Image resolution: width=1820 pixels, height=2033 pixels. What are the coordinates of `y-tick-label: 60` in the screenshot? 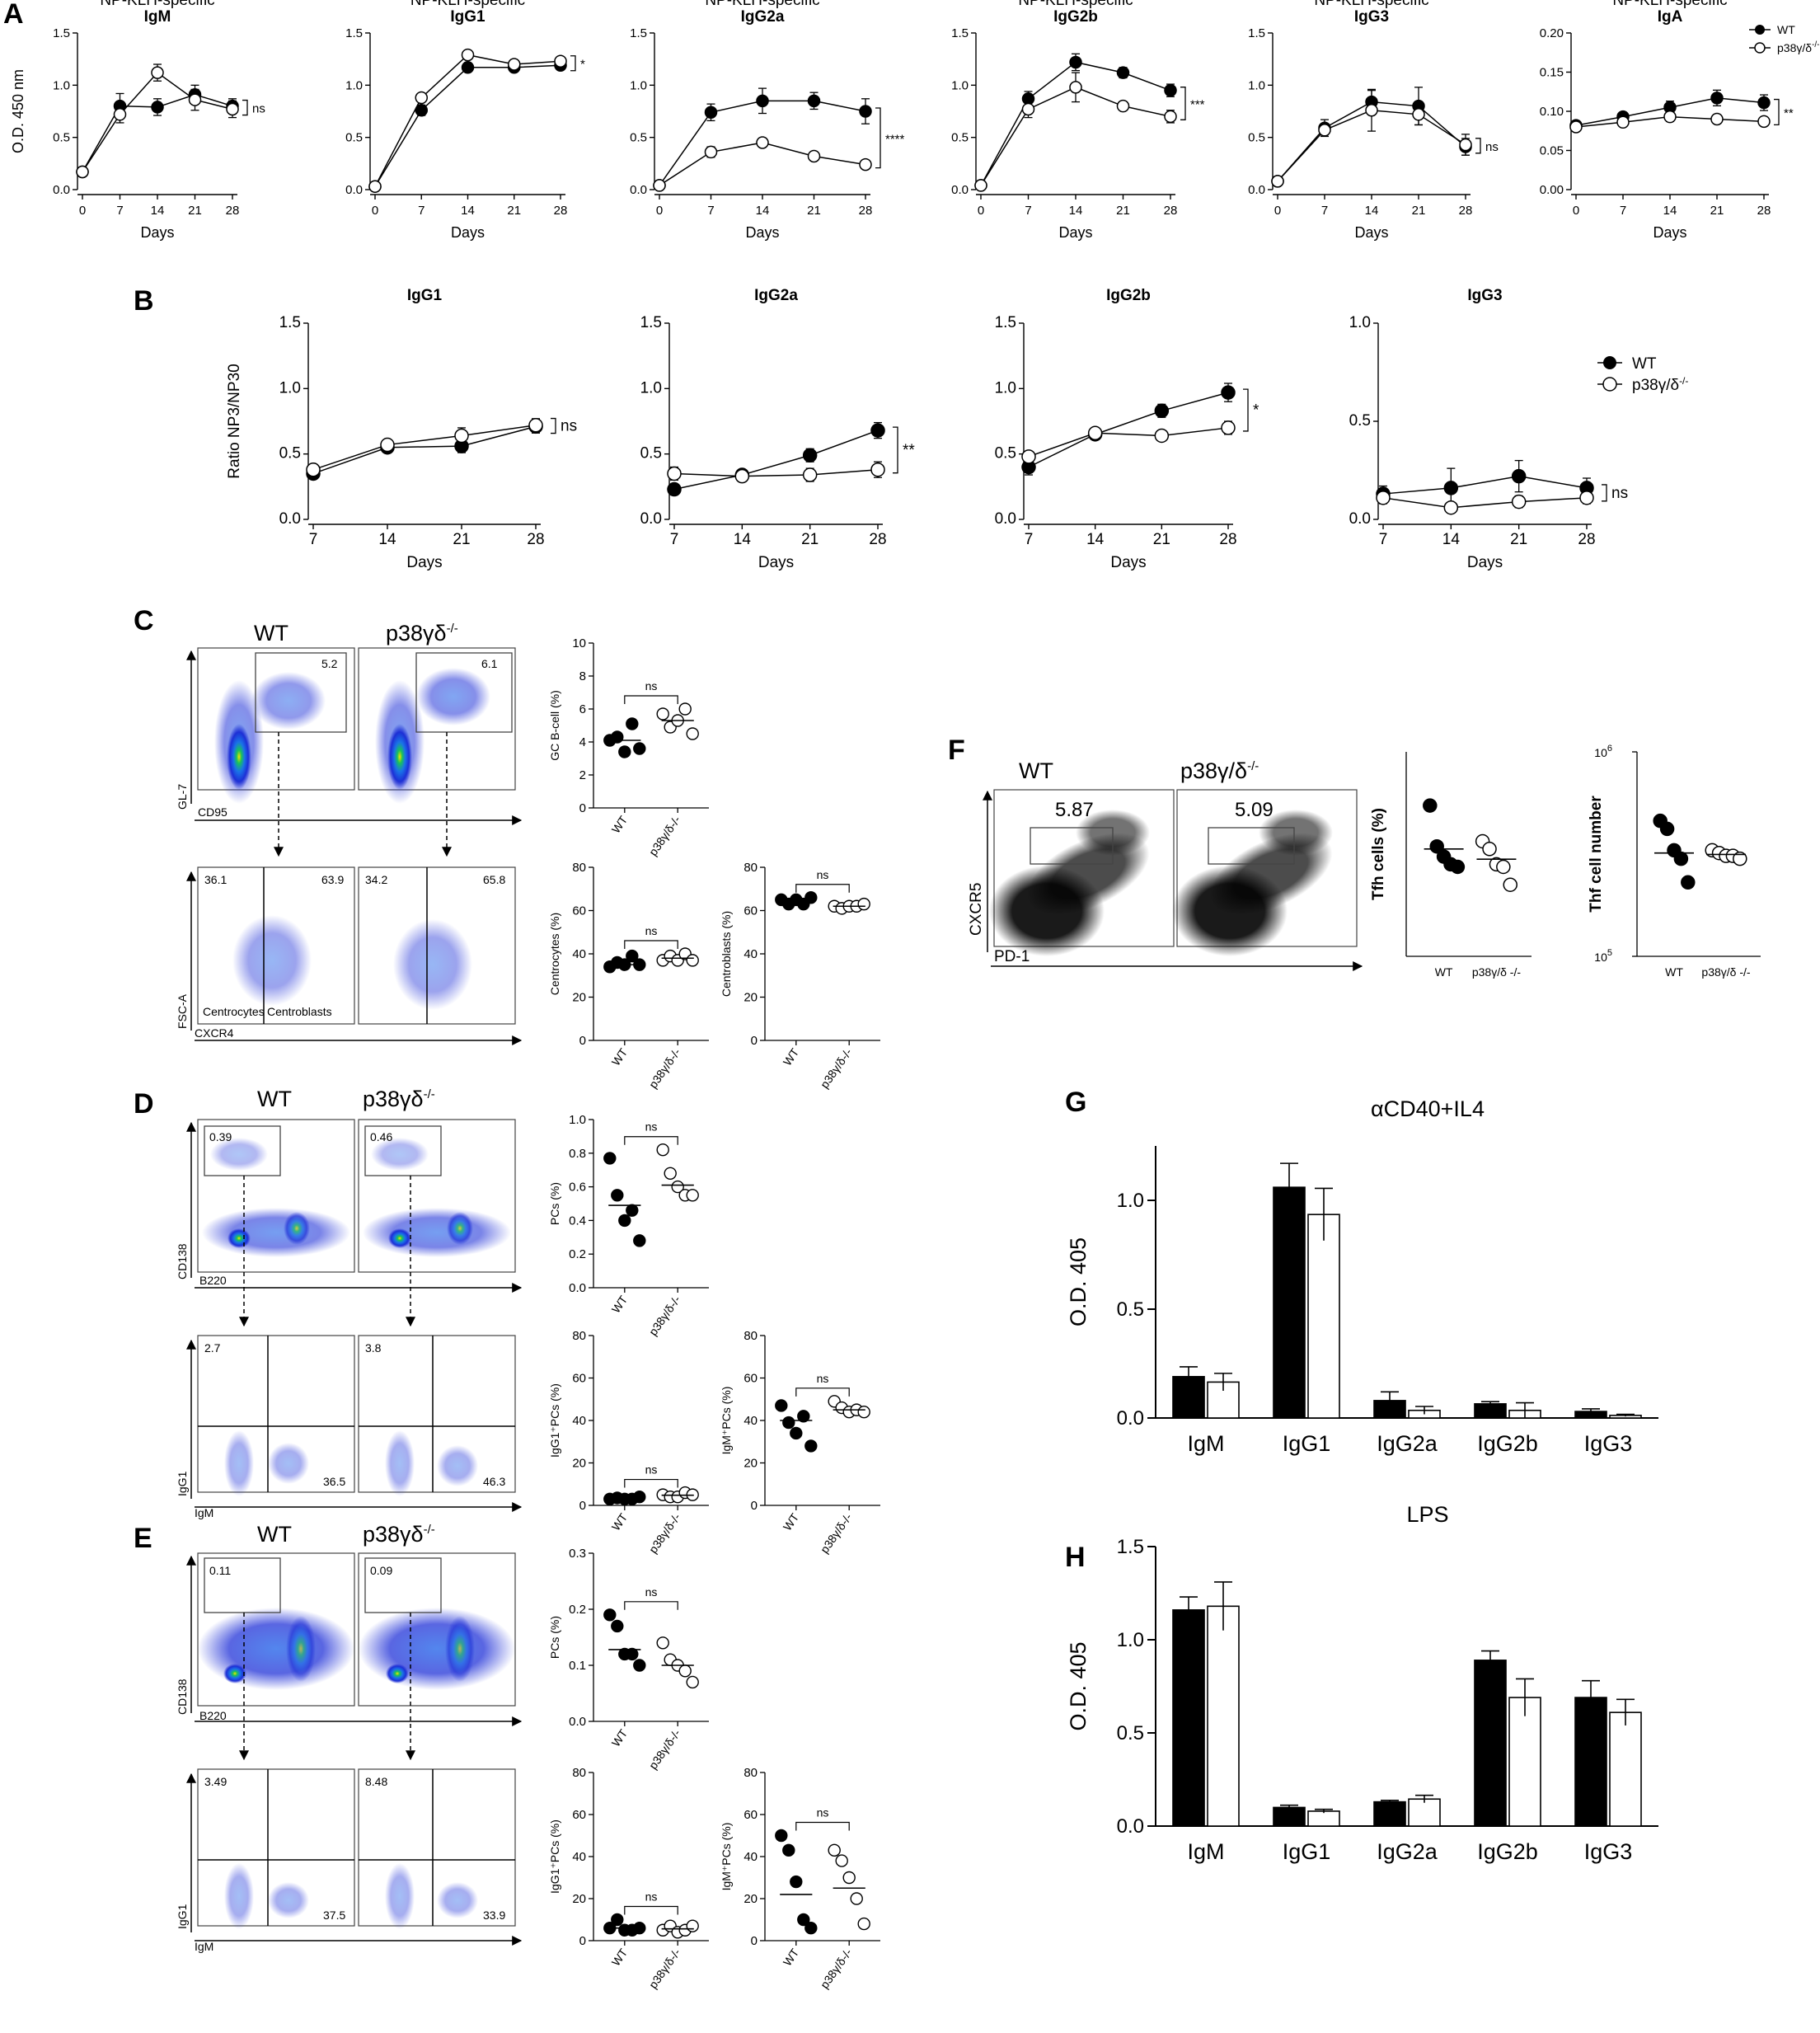 It's located at (579, 1815).